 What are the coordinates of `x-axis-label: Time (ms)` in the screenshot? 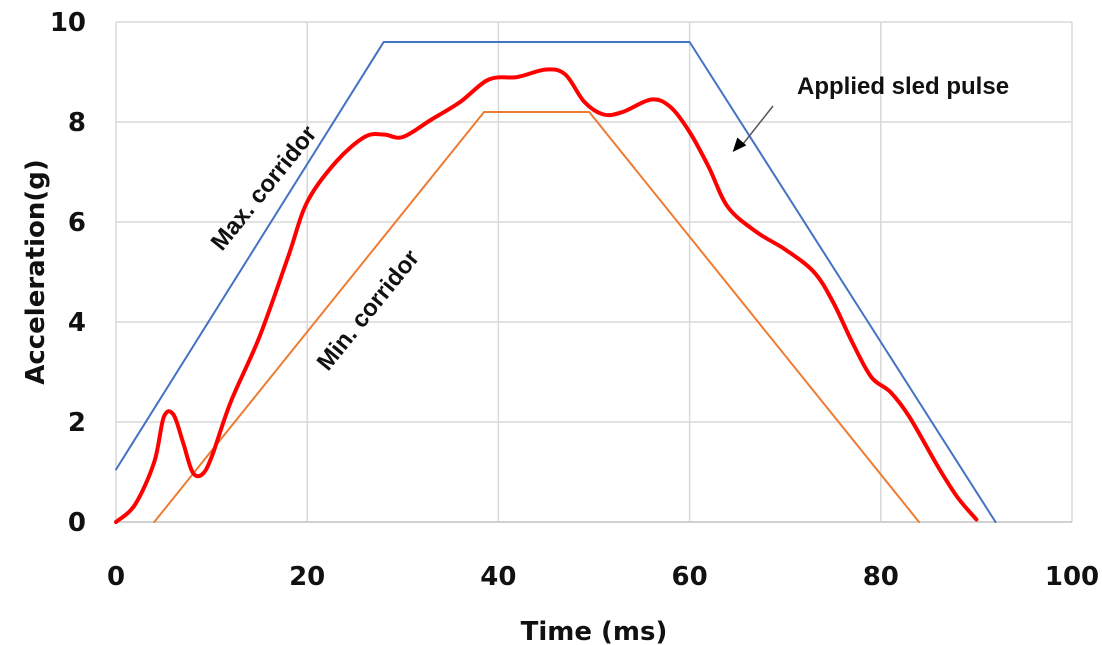 It's located at (594, 631).